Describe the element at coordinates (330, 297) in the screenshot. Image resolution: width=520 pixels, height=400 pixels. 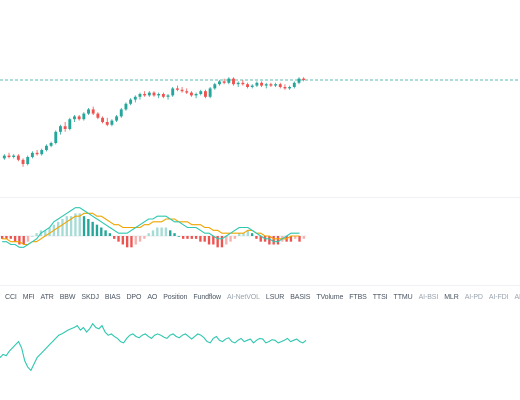
I see `indicator-tab-tvolume: TVolume` at that location.